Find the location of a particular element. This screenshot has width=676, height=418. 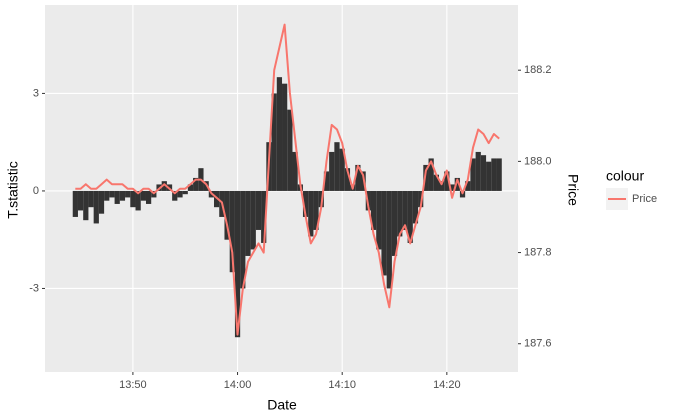

y2-axis-title: Price is located at coordinates (573, 190).